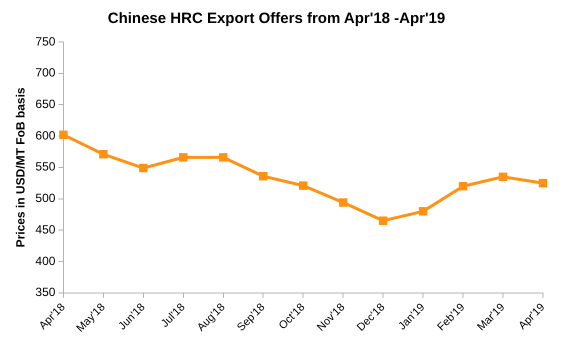 The width and height of the screenshot is (573, 338). Describe the element at coordinates (21, 167) in the screenshot. I see `y-axis-title: Prices in USD/MT FoB basis` at that location.